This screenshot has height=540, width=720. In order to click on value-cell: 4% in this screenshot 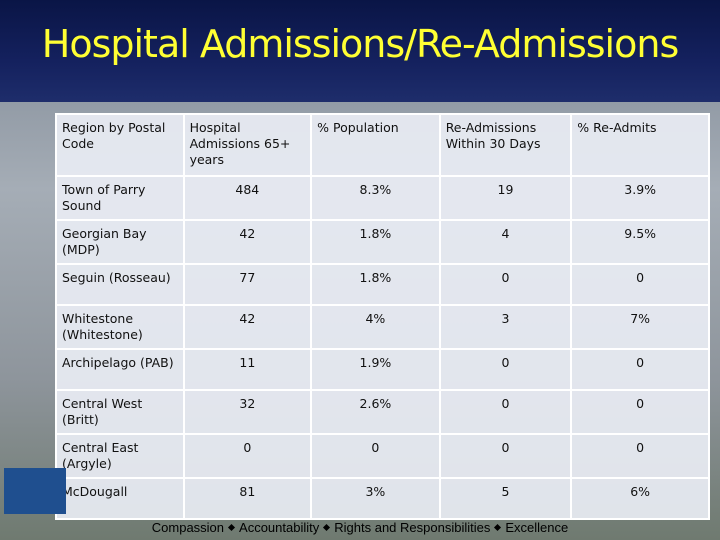, I will do `click(375, 327)`.